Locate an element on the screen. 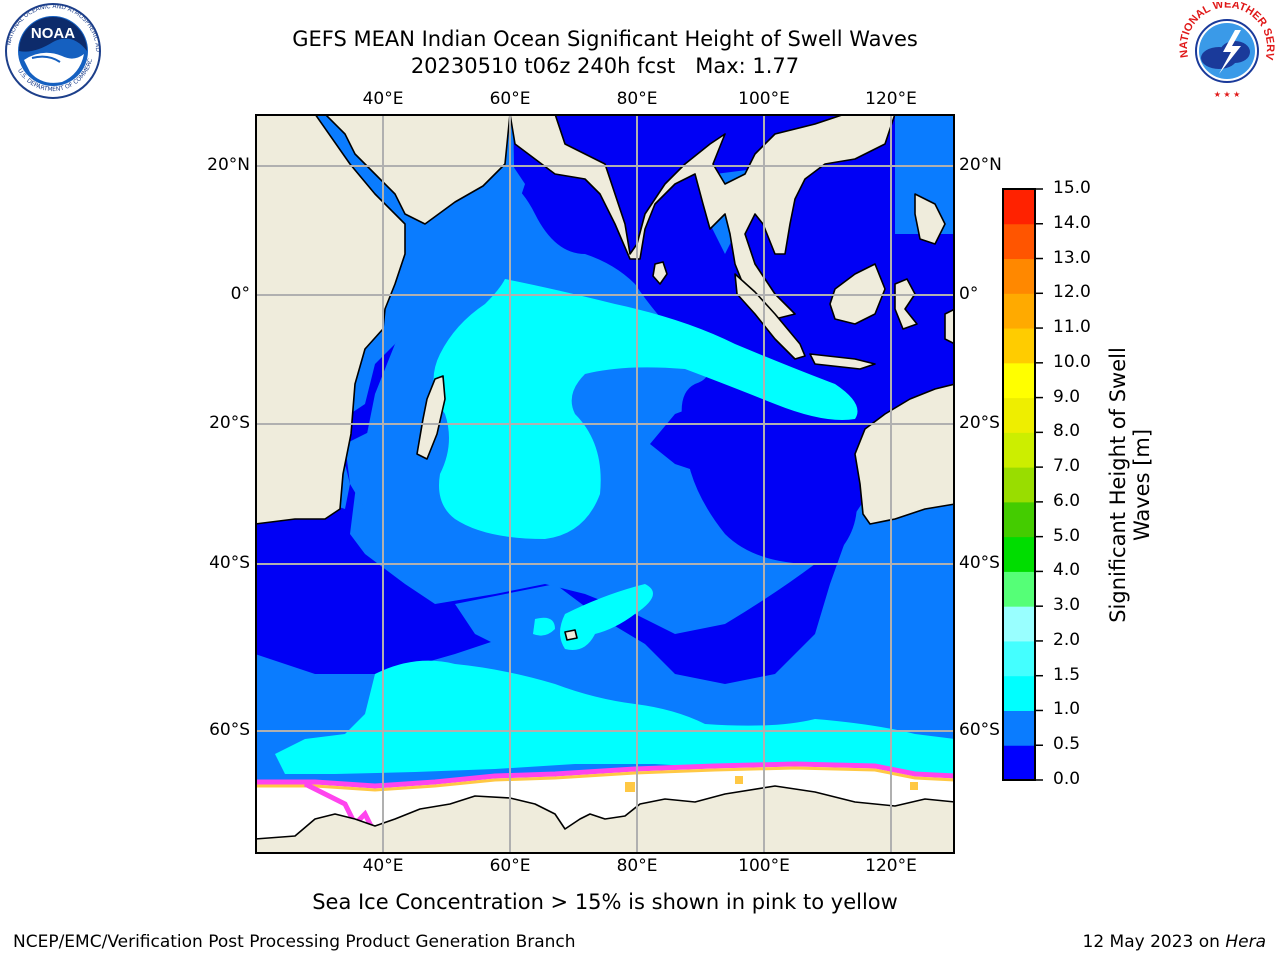  lat-label-right-40s: 40°S is located at coordinates (979, 563).